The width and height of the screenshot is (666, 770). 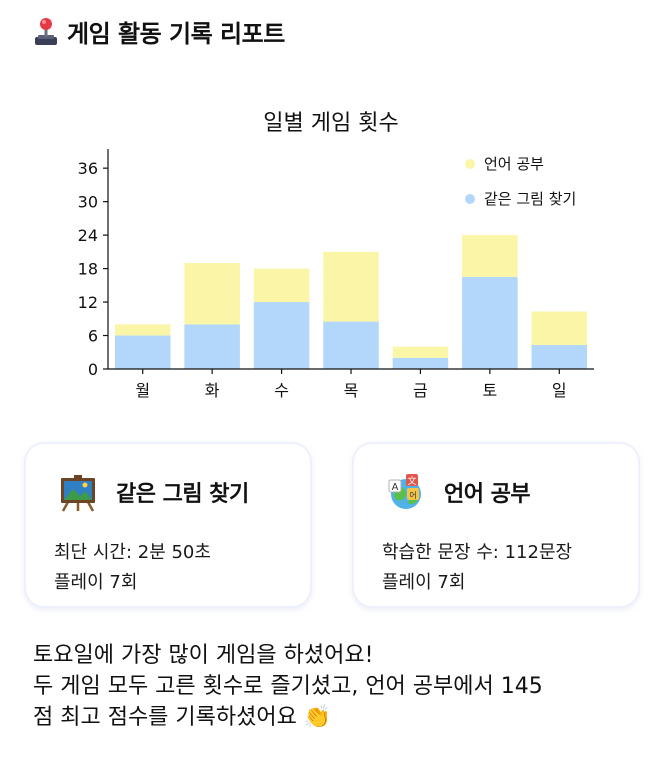 What do you see at coordinates (487, 494) in the screenshot?
I see `card-title: 언어 공부` at bounding box center [487, 494].